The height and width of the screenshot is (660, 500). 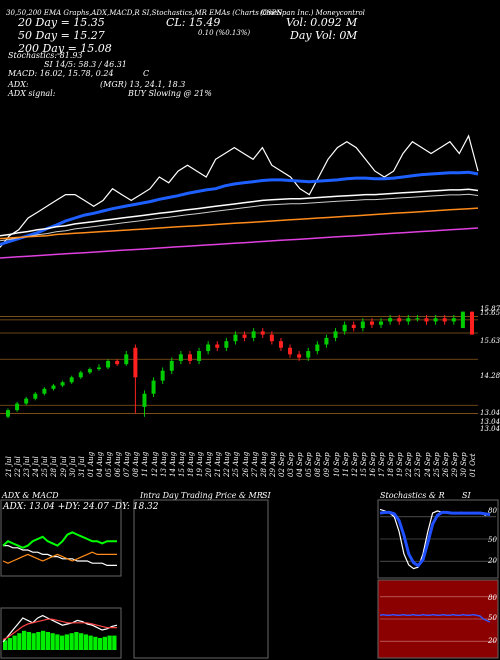 I want to click on macd-lines-macd, so click(x=60, y=628).